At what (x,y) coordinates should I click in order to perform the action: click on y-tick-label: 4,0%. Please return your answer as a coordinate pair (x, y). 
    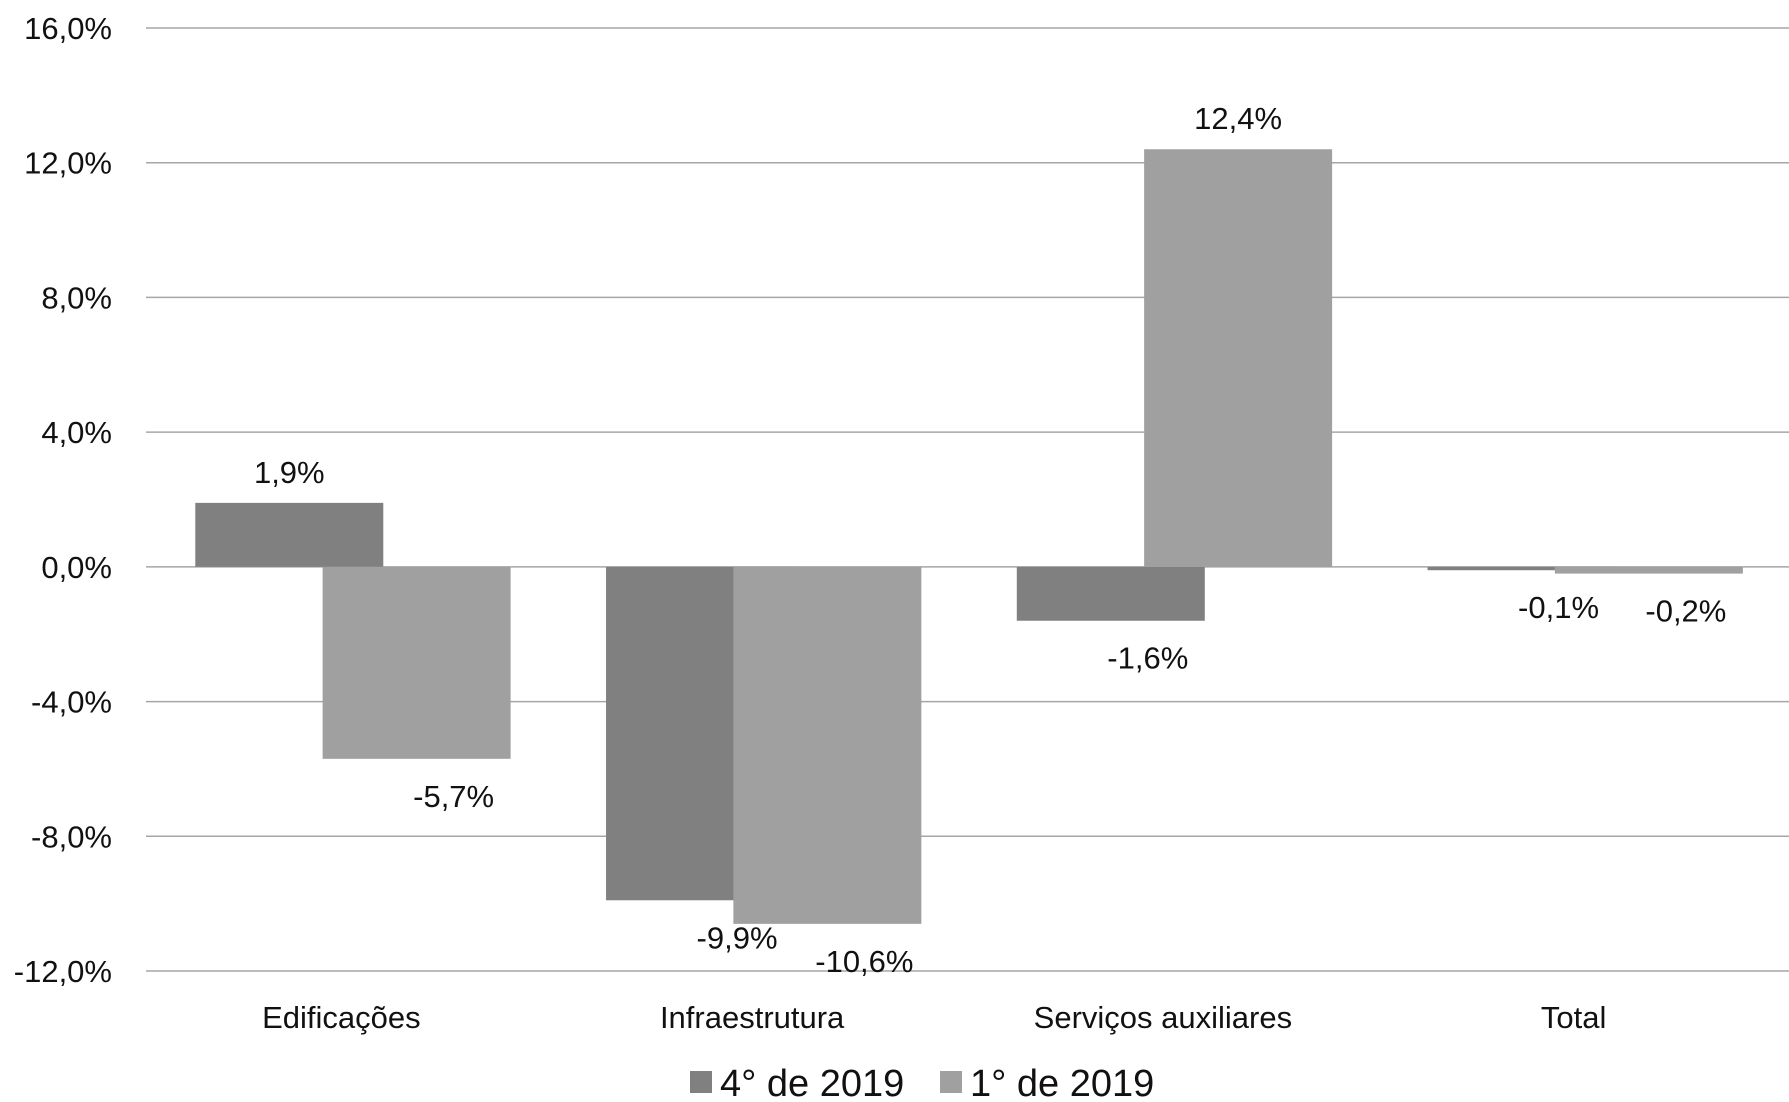
    Looking at the image, I should click on (76, 432).